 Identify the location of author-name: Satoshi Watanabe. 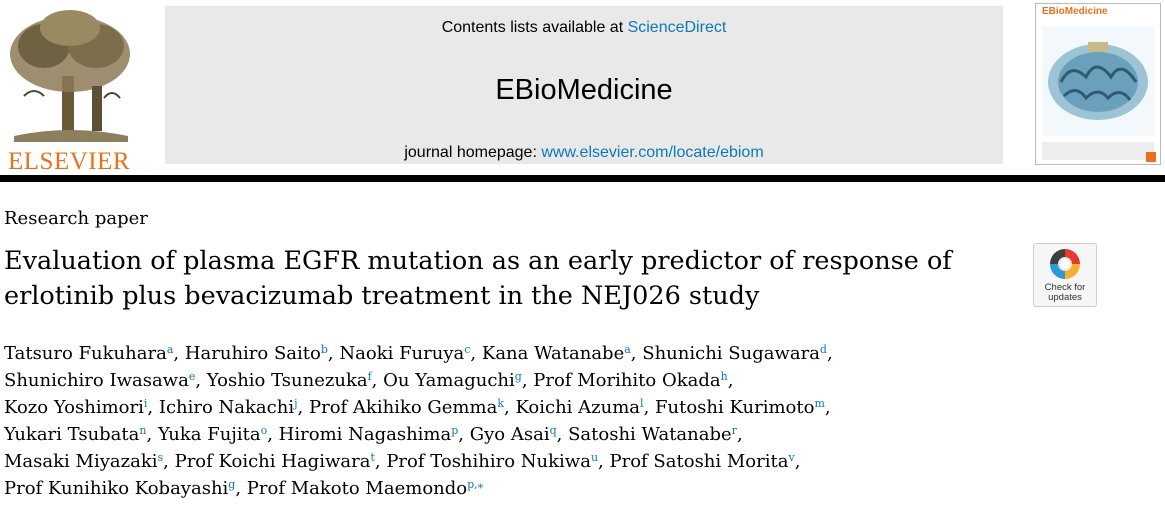
(650, 434).